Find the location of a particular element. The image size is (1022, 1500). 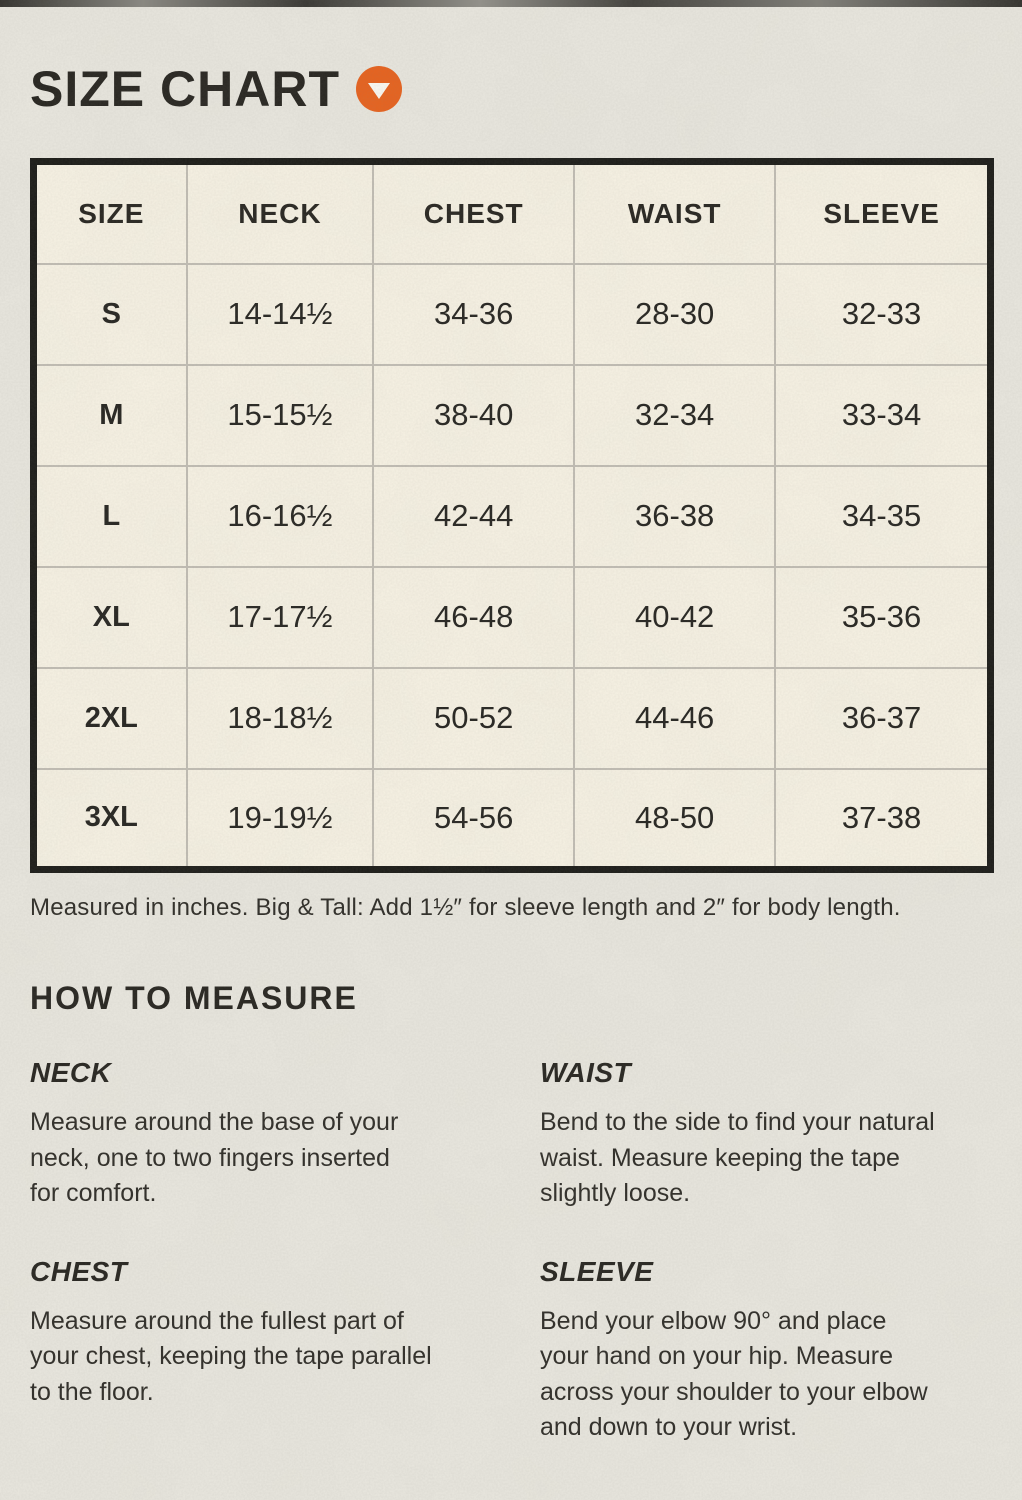

waist-cell: 40-42 is located at coordinates (675, 617).